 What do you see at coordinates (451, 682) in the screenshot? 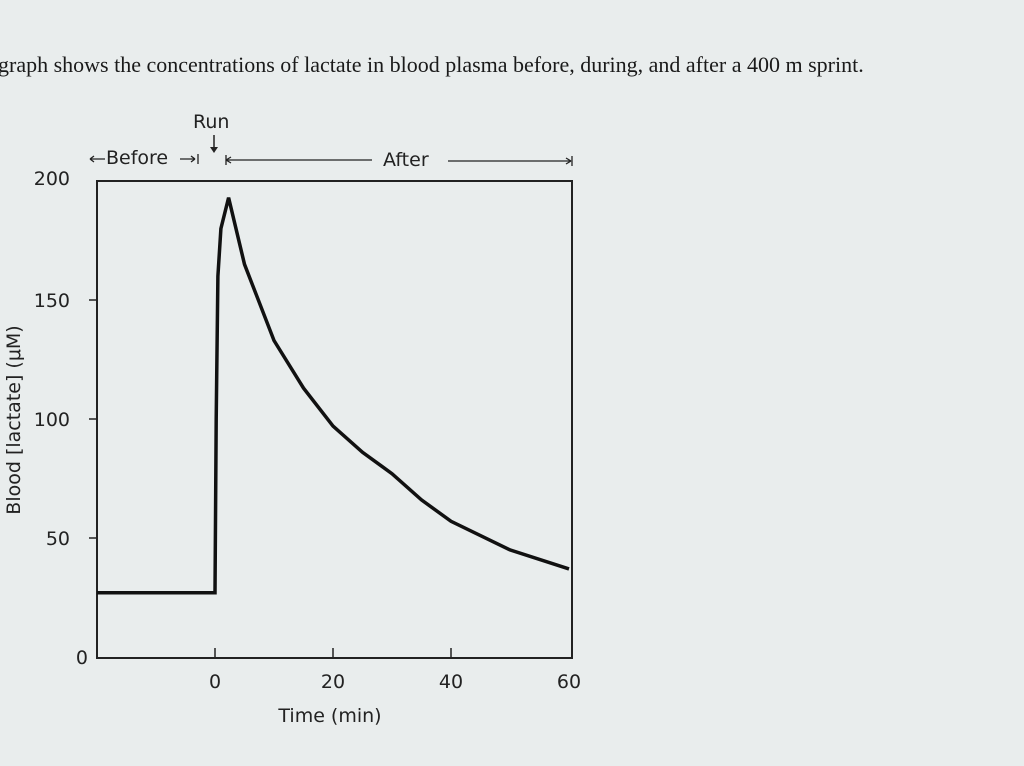
I see `x-tick-label: 40` at bounding box center [451, 682].